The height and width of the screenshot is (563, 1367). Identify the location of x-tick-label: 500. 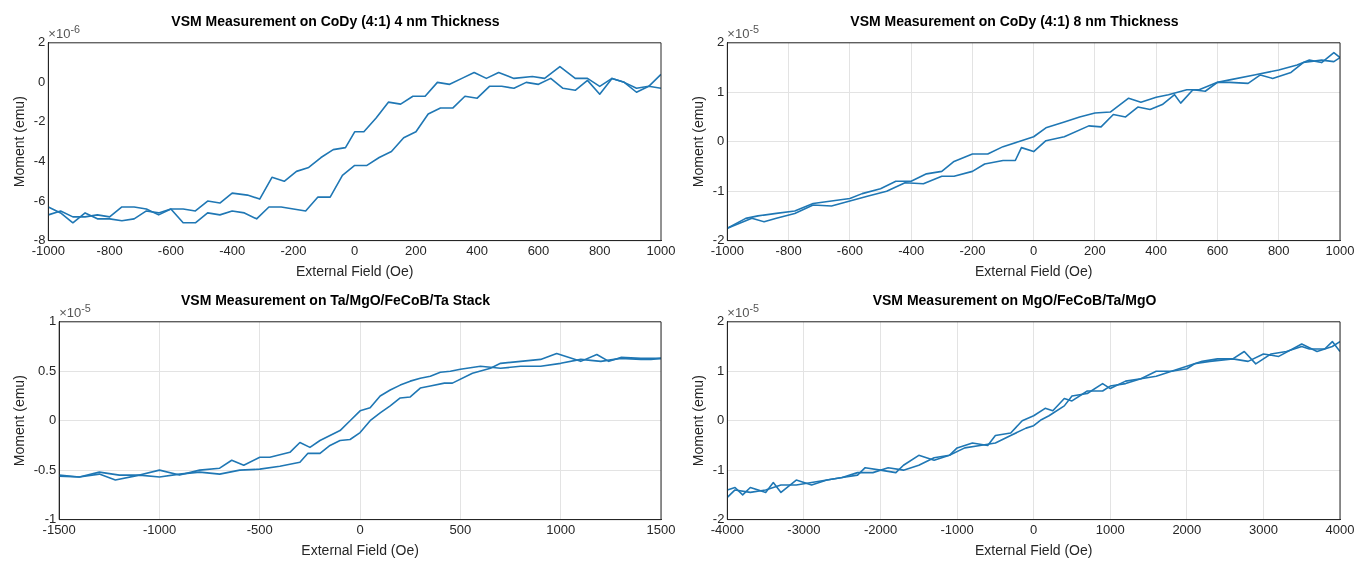
(460, 529).